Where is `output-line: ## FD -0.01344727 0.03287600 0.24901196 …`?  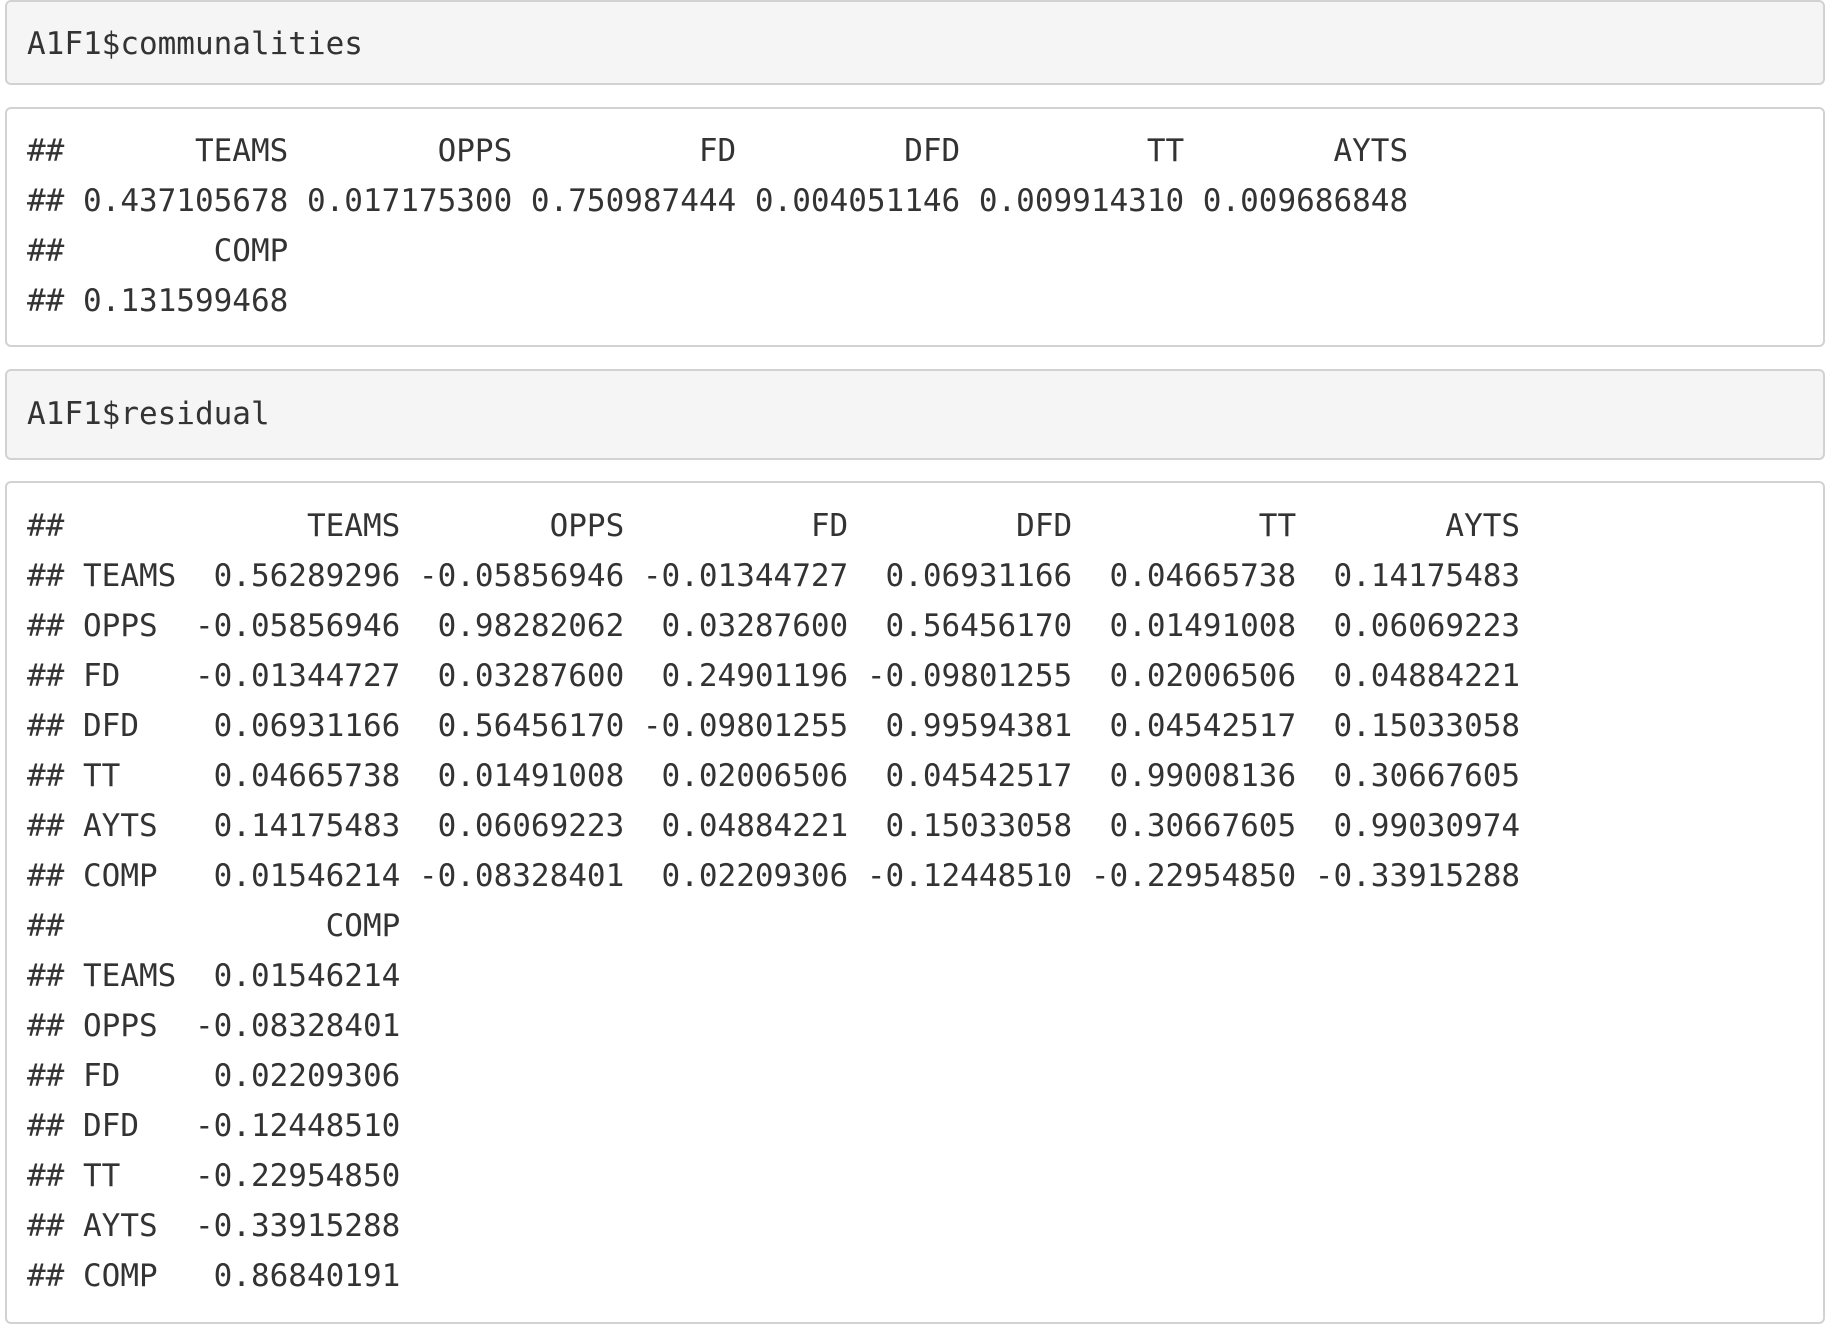 output-line: ## FD -0.01344727 0.03287600 0.24901196 … is located at coordinates (774, 676).